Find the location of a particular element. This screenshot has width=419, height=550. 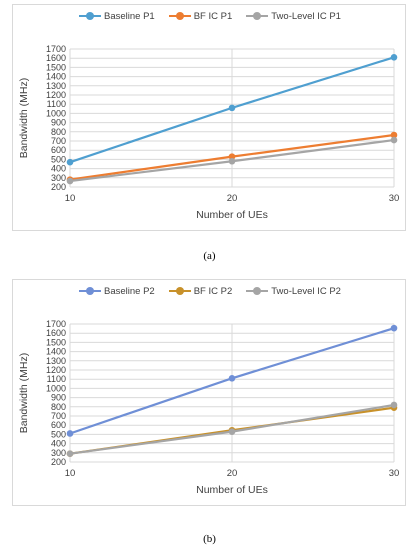

legend-entry: Baseline P1 is located at coordinates (117, 16).